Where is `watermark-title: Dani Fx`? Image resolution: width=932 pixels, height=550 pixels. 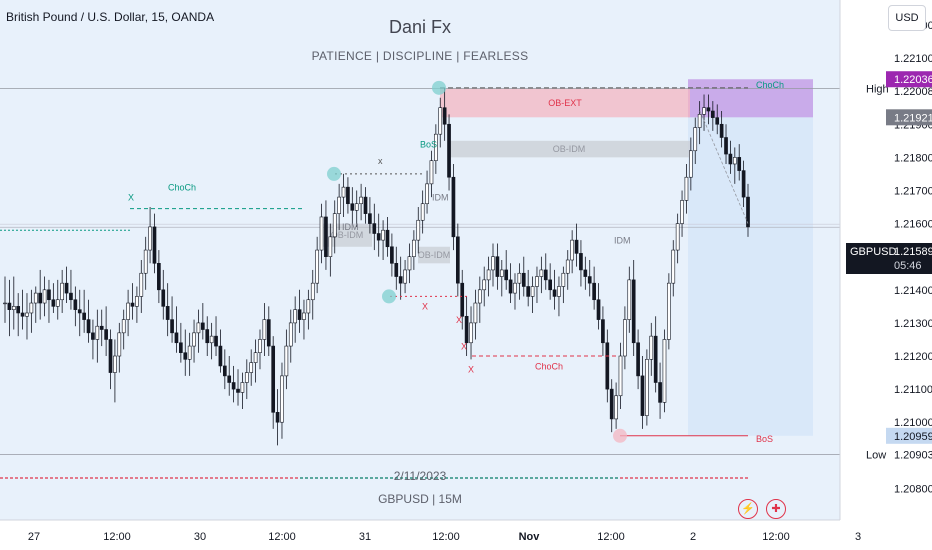
watermark-title: Dani Fx is located at coordinates (419, 27).